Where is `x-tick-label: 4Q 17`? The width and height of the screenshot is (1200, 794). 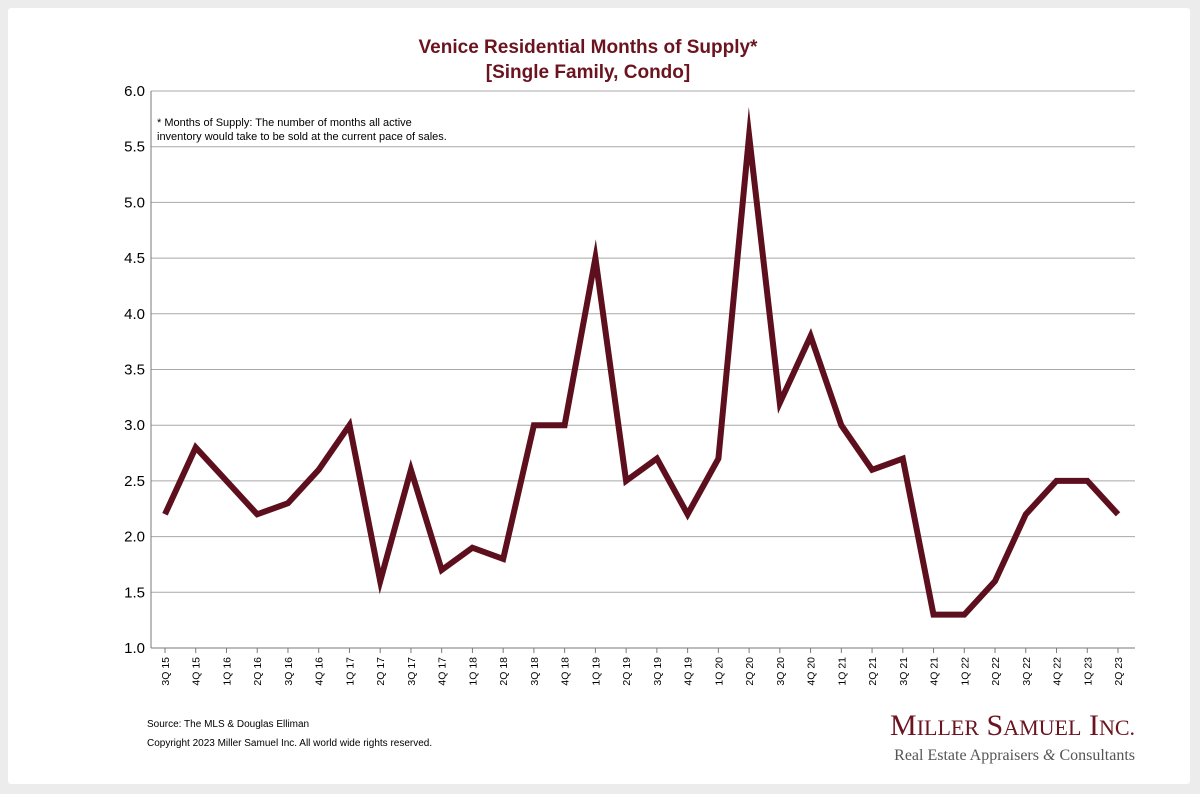
x-tick-label: 4Q 17 is located at coordinates (443, 671).